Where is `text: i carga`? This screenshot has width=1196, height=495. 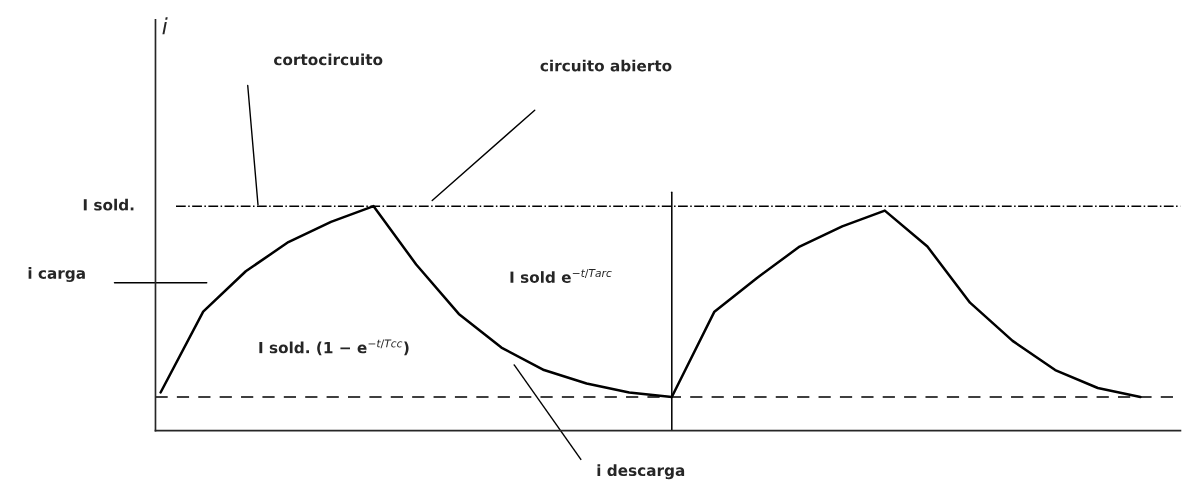 text: i carga is located at coordinates (56, 274).